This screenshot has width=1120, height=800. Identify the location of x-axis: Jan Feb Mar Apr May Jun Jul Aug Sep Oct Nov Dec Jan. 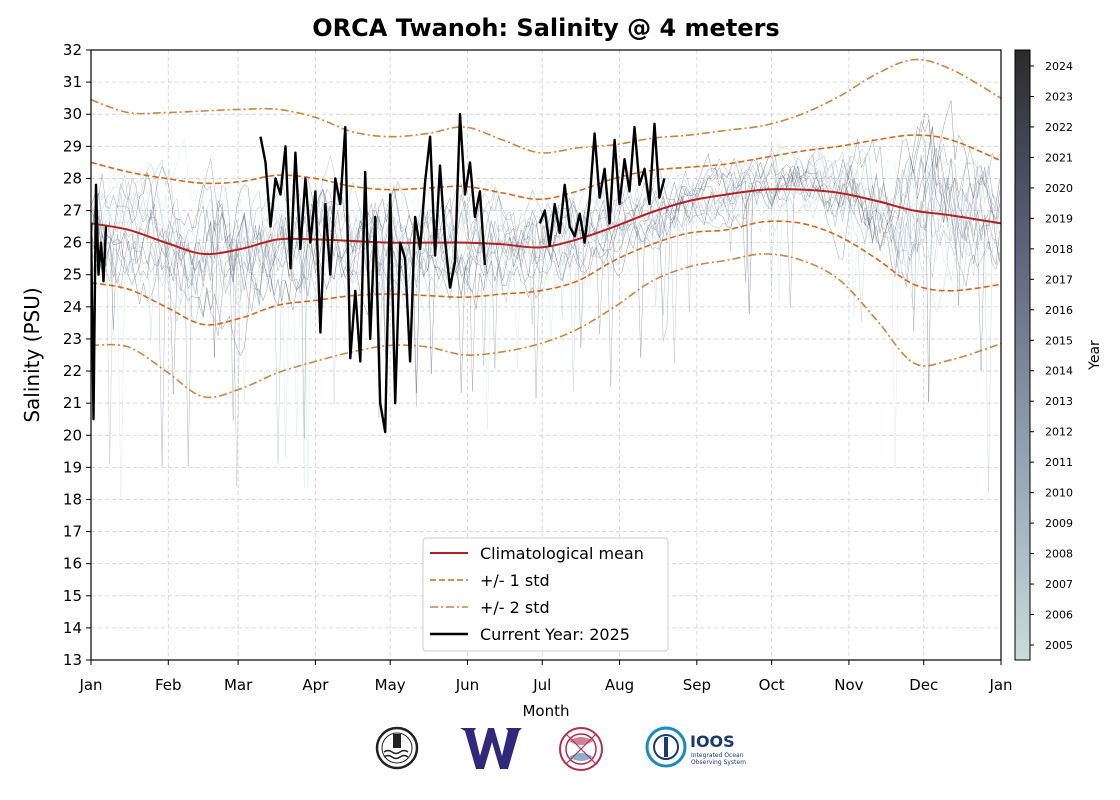
(545, 677).